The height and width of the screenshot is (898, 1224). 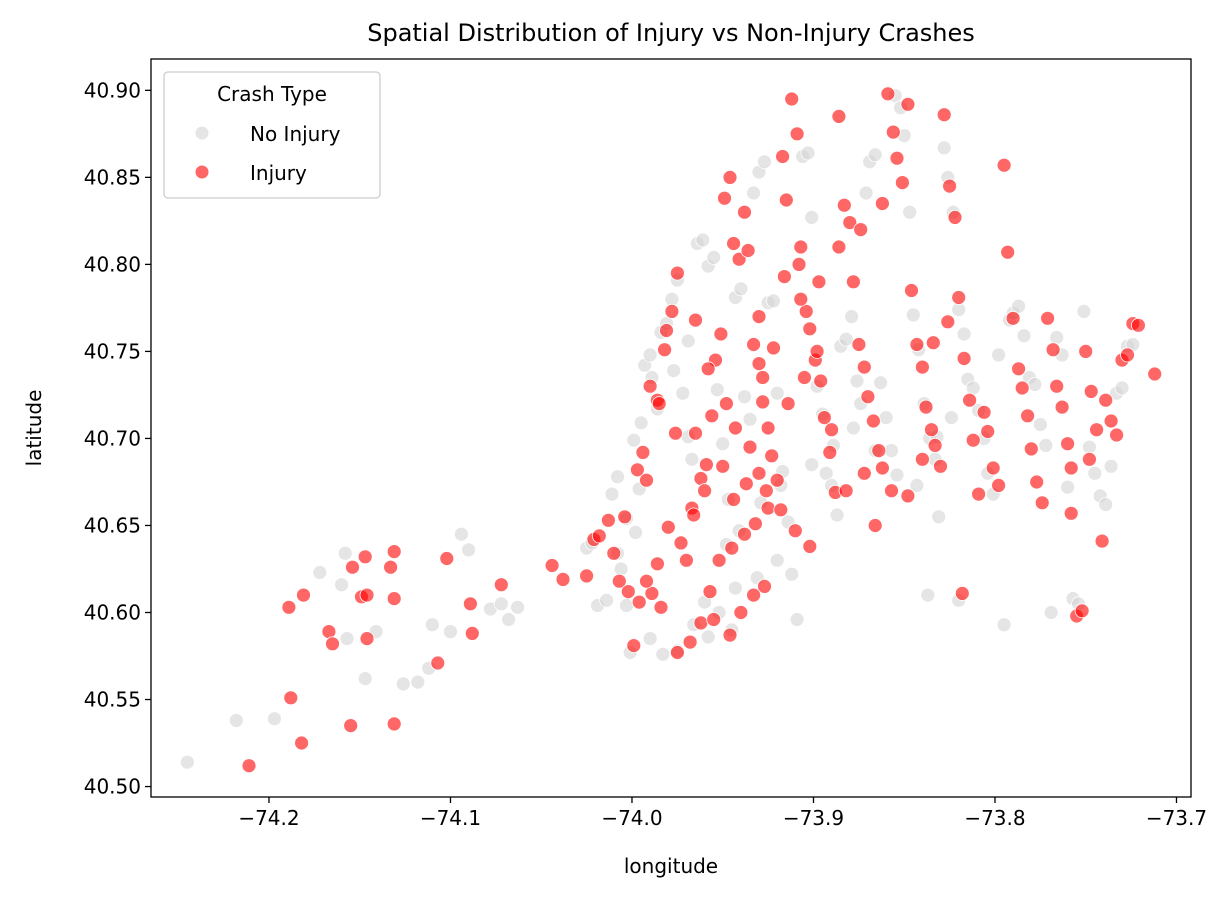 What do you see at coordinates (295, 134) in the screenshot?
I see `legend-label-no-injury: No Injury` at bounding box center [295, 134].